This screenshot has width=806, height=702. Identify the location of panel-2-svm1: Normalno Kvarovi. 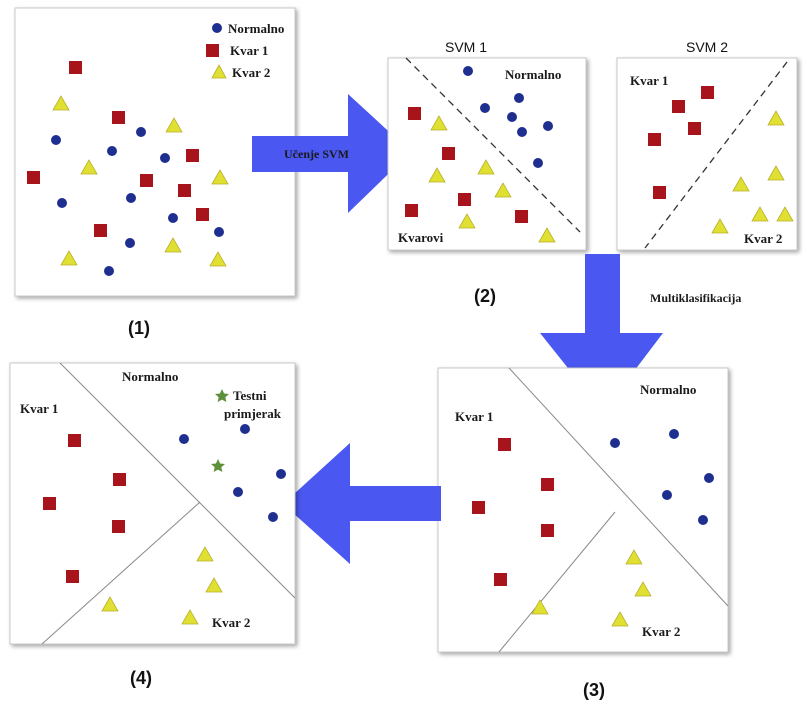
(487, 154).